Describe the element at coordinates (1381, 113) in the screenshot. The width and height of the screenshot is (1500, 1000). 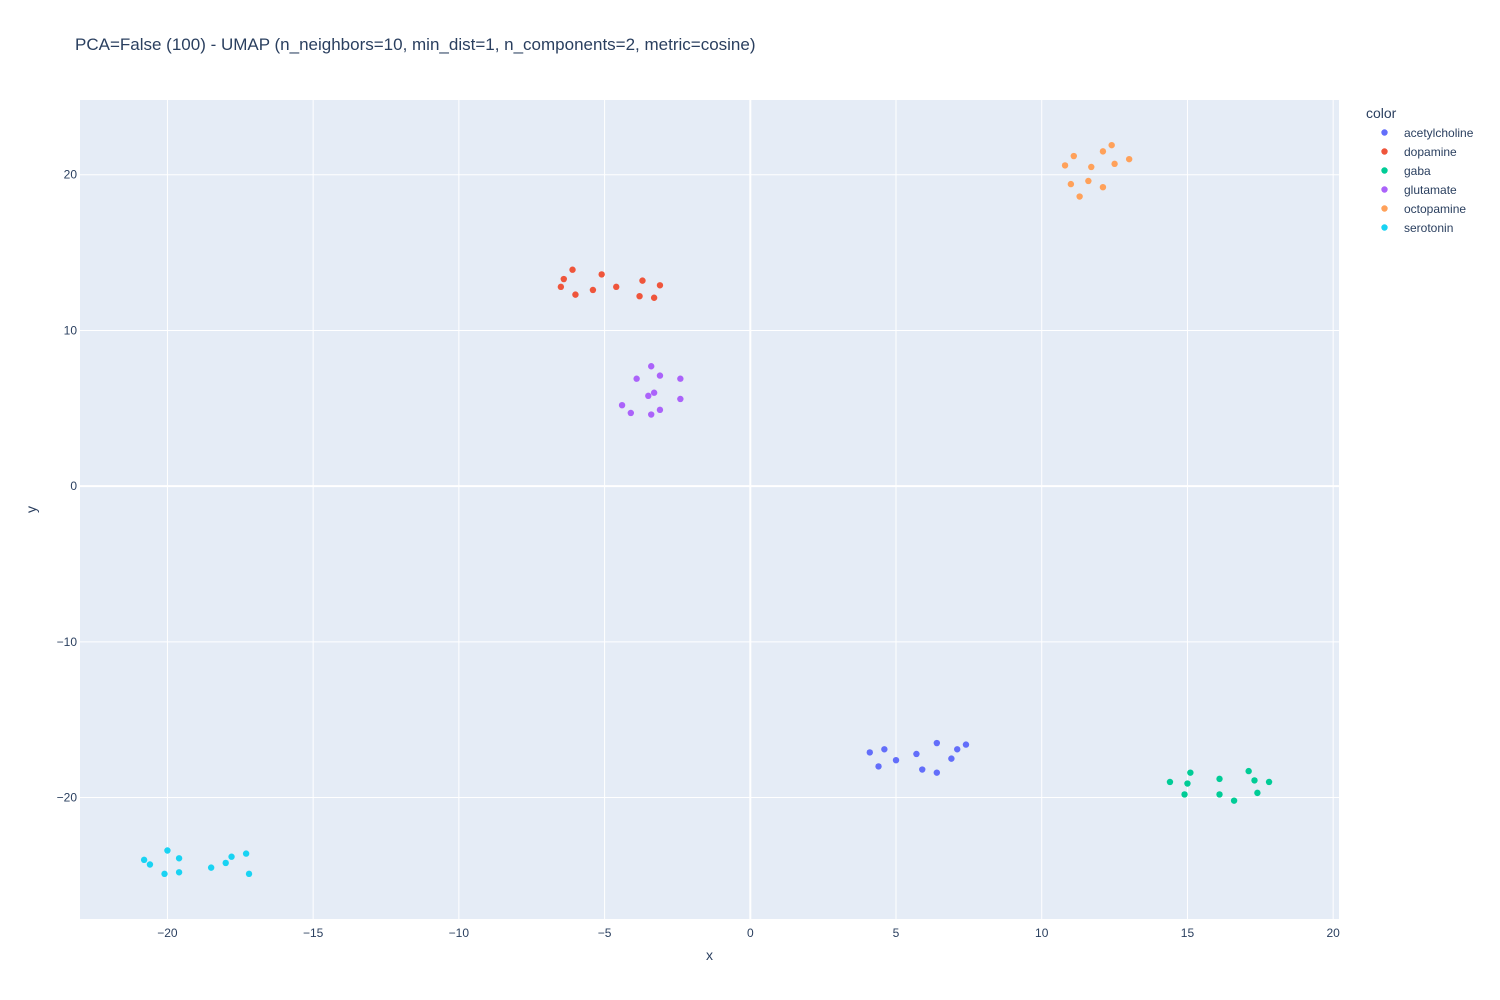
I see `legend-title: color` at that location.